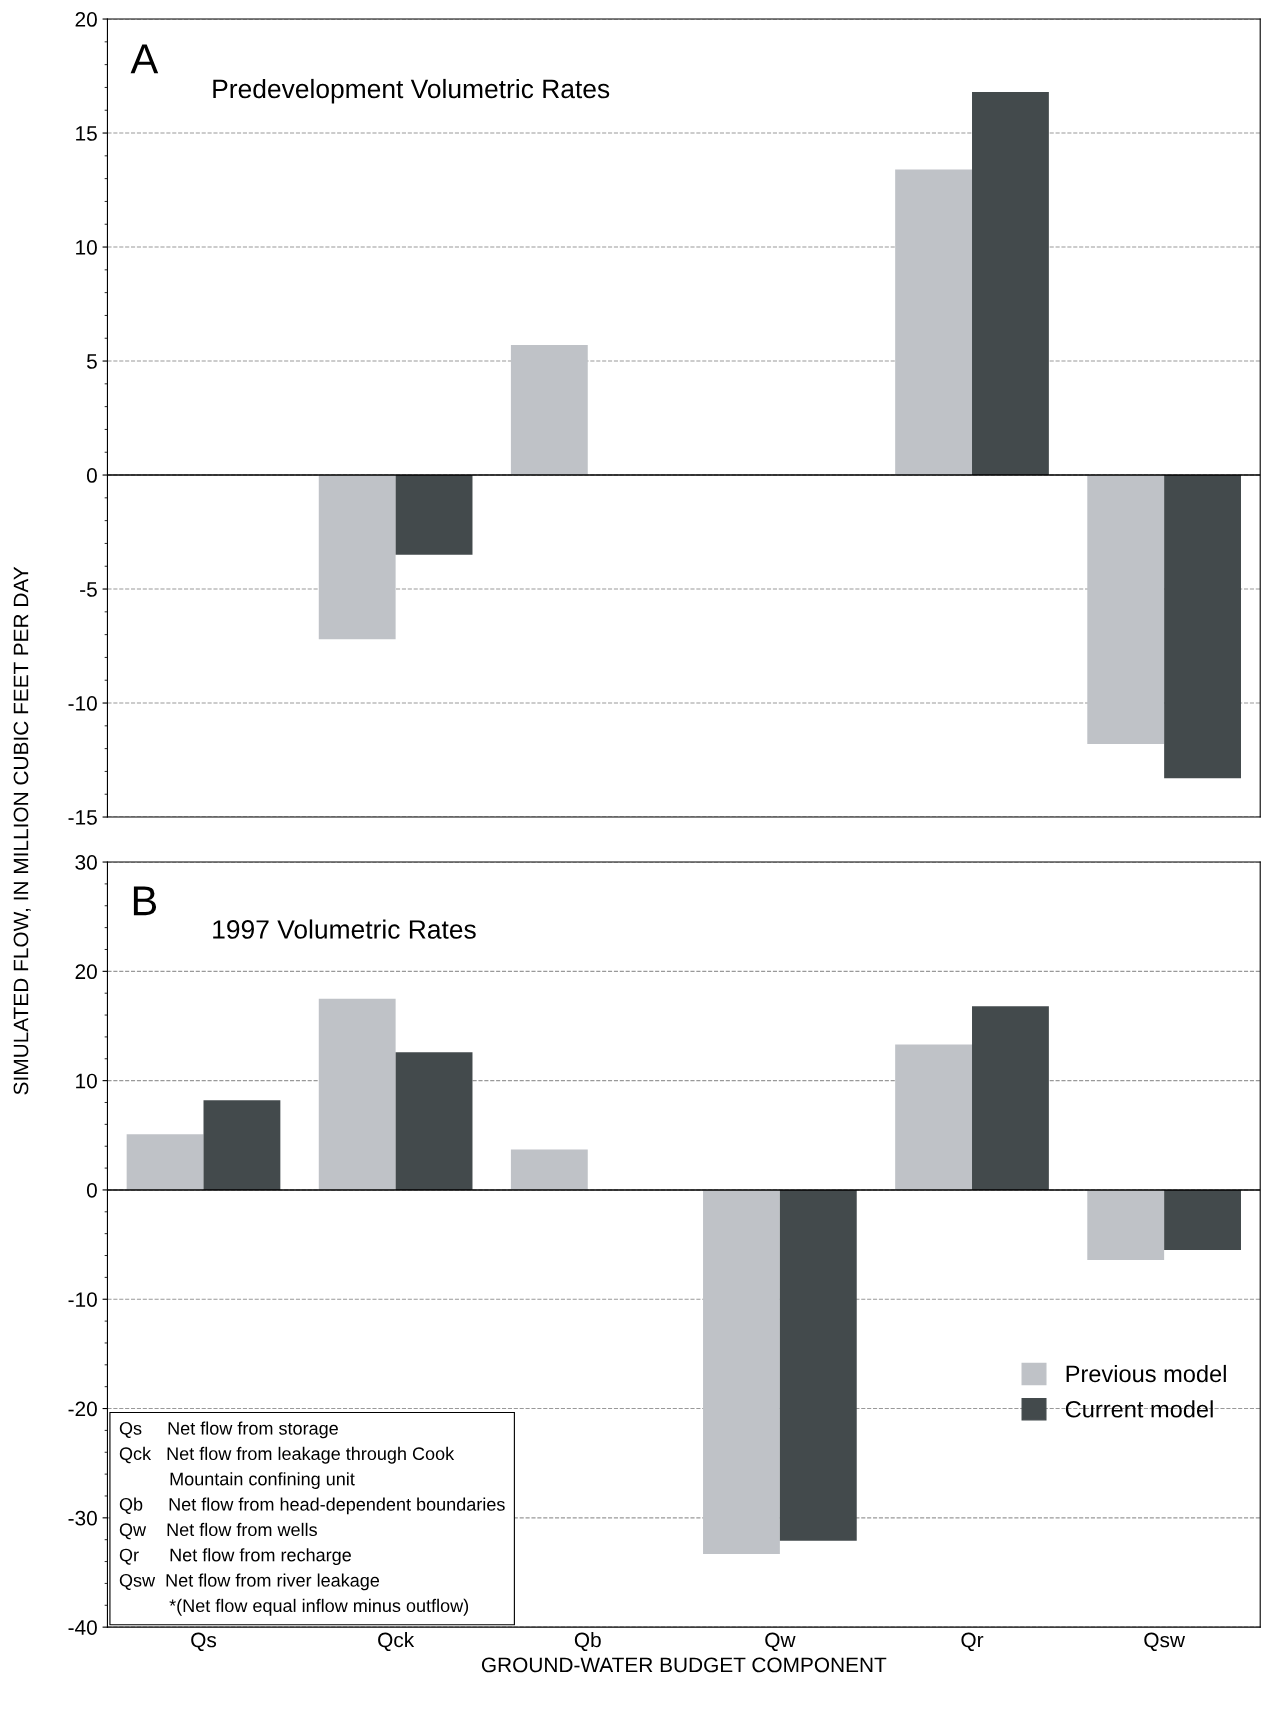 The height and width of the screenshot is (1731, 1264). Describe the element at coordinates (82, 817) in the screenshot. I see `y-tick-label: -15` at that location.